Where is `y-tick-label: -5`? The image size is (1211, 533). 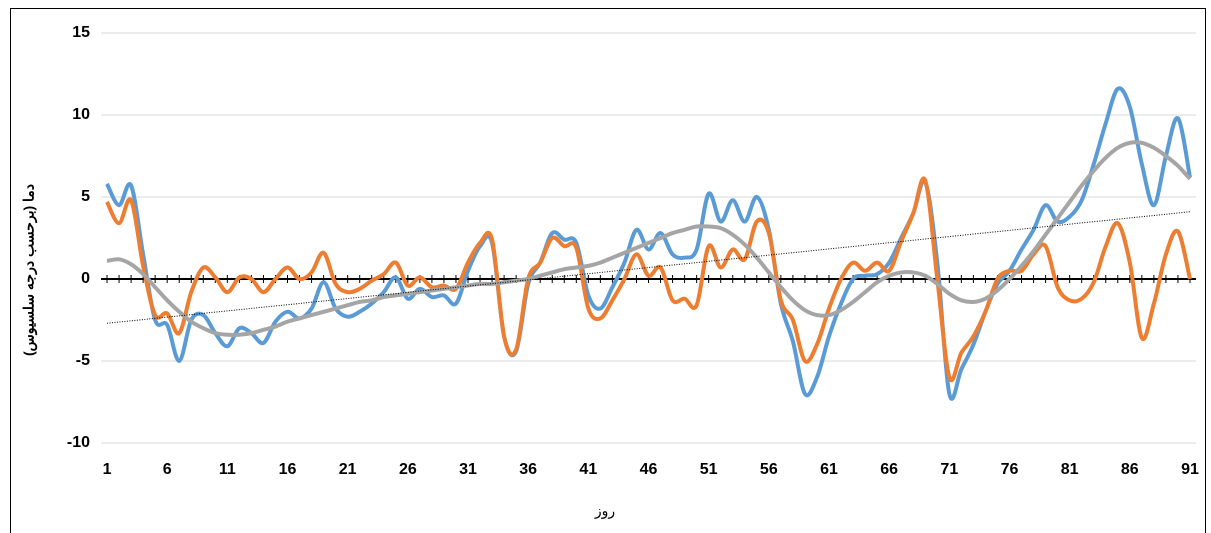
y-tick-label: -5 is located at coordinates (83, 360).